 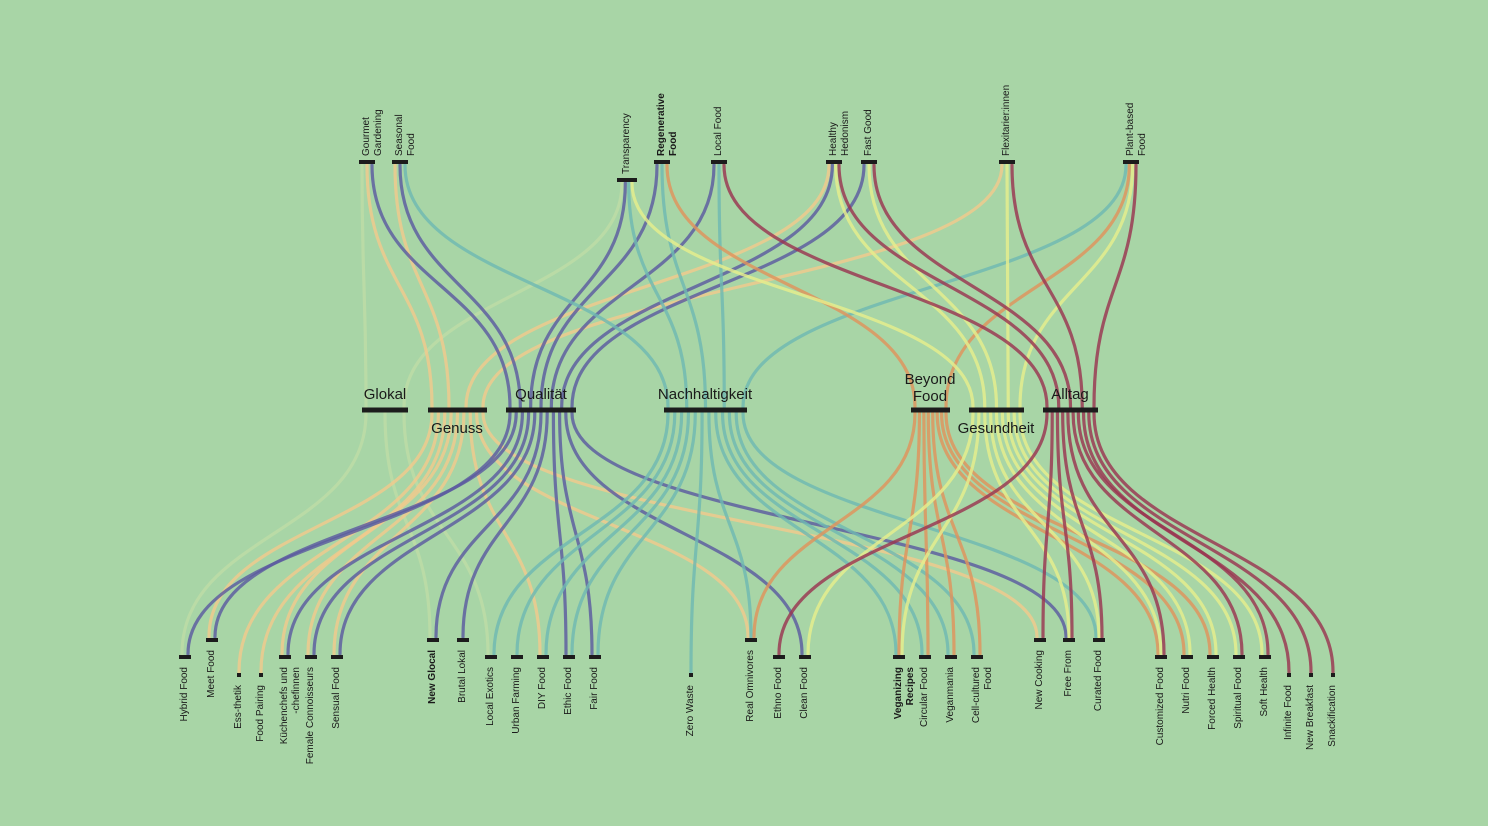 What do you see at coordinates (1289, 675) in the screenshot?
I see `bottom-node-infinite` at bounding box center [1289, 675].